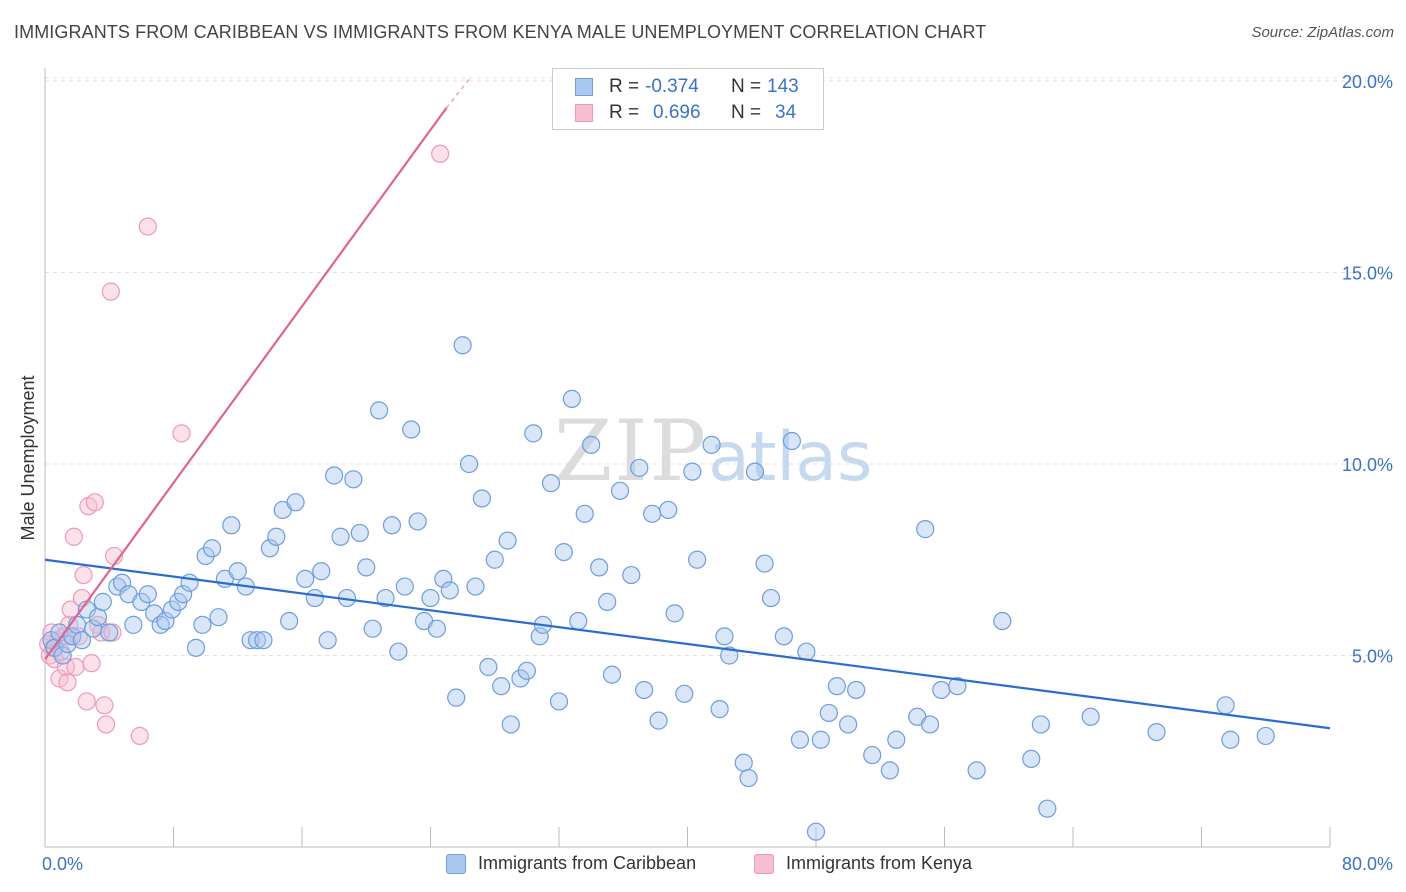 The width and height of the screenshot is (1406, 892). What do you see at coordinates (790, 457) in the screenshot?
I see `watermark-atlas: atlas` at bounding box center [790, 457].